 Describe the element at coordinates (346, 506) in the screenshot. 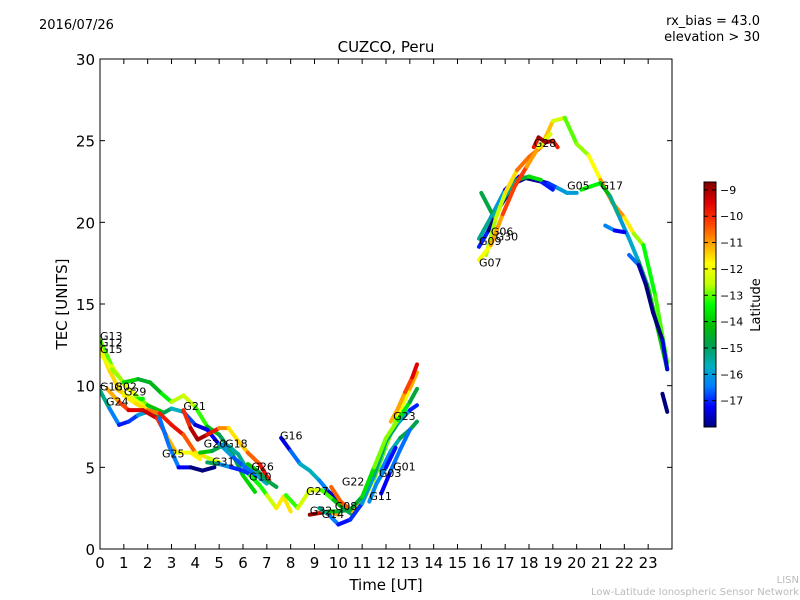

I see `sat-label: G08` at that location.